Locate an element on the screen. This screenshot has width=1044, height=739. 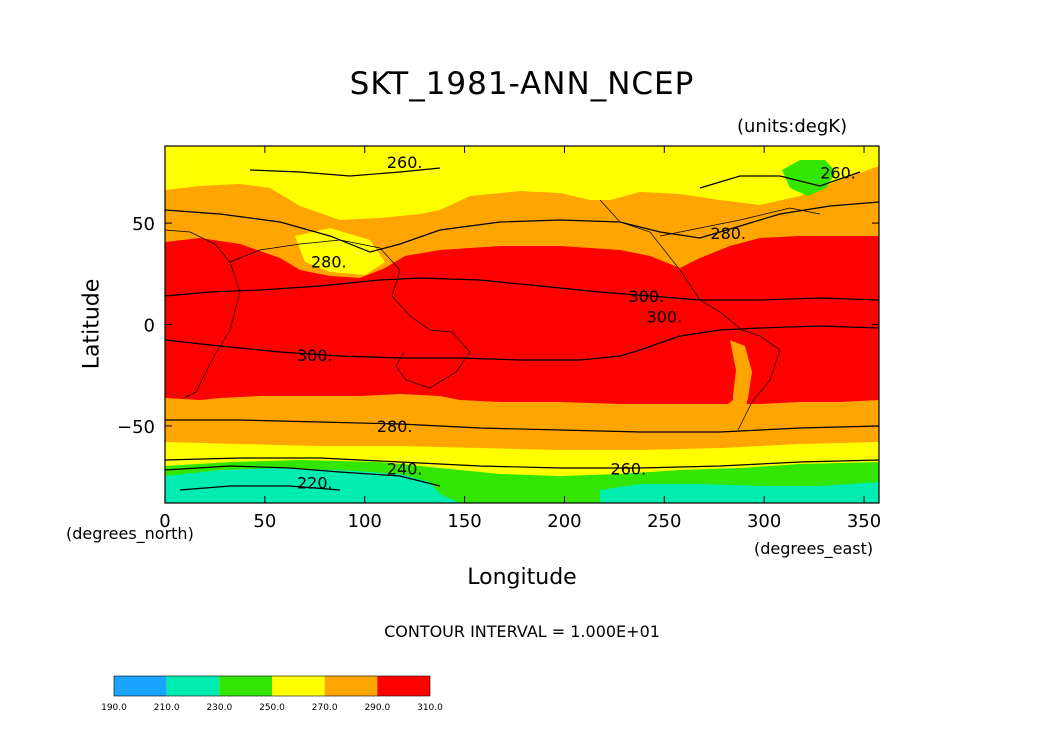
colorbar-label: 190.0 is located at coordinates (114, 708).